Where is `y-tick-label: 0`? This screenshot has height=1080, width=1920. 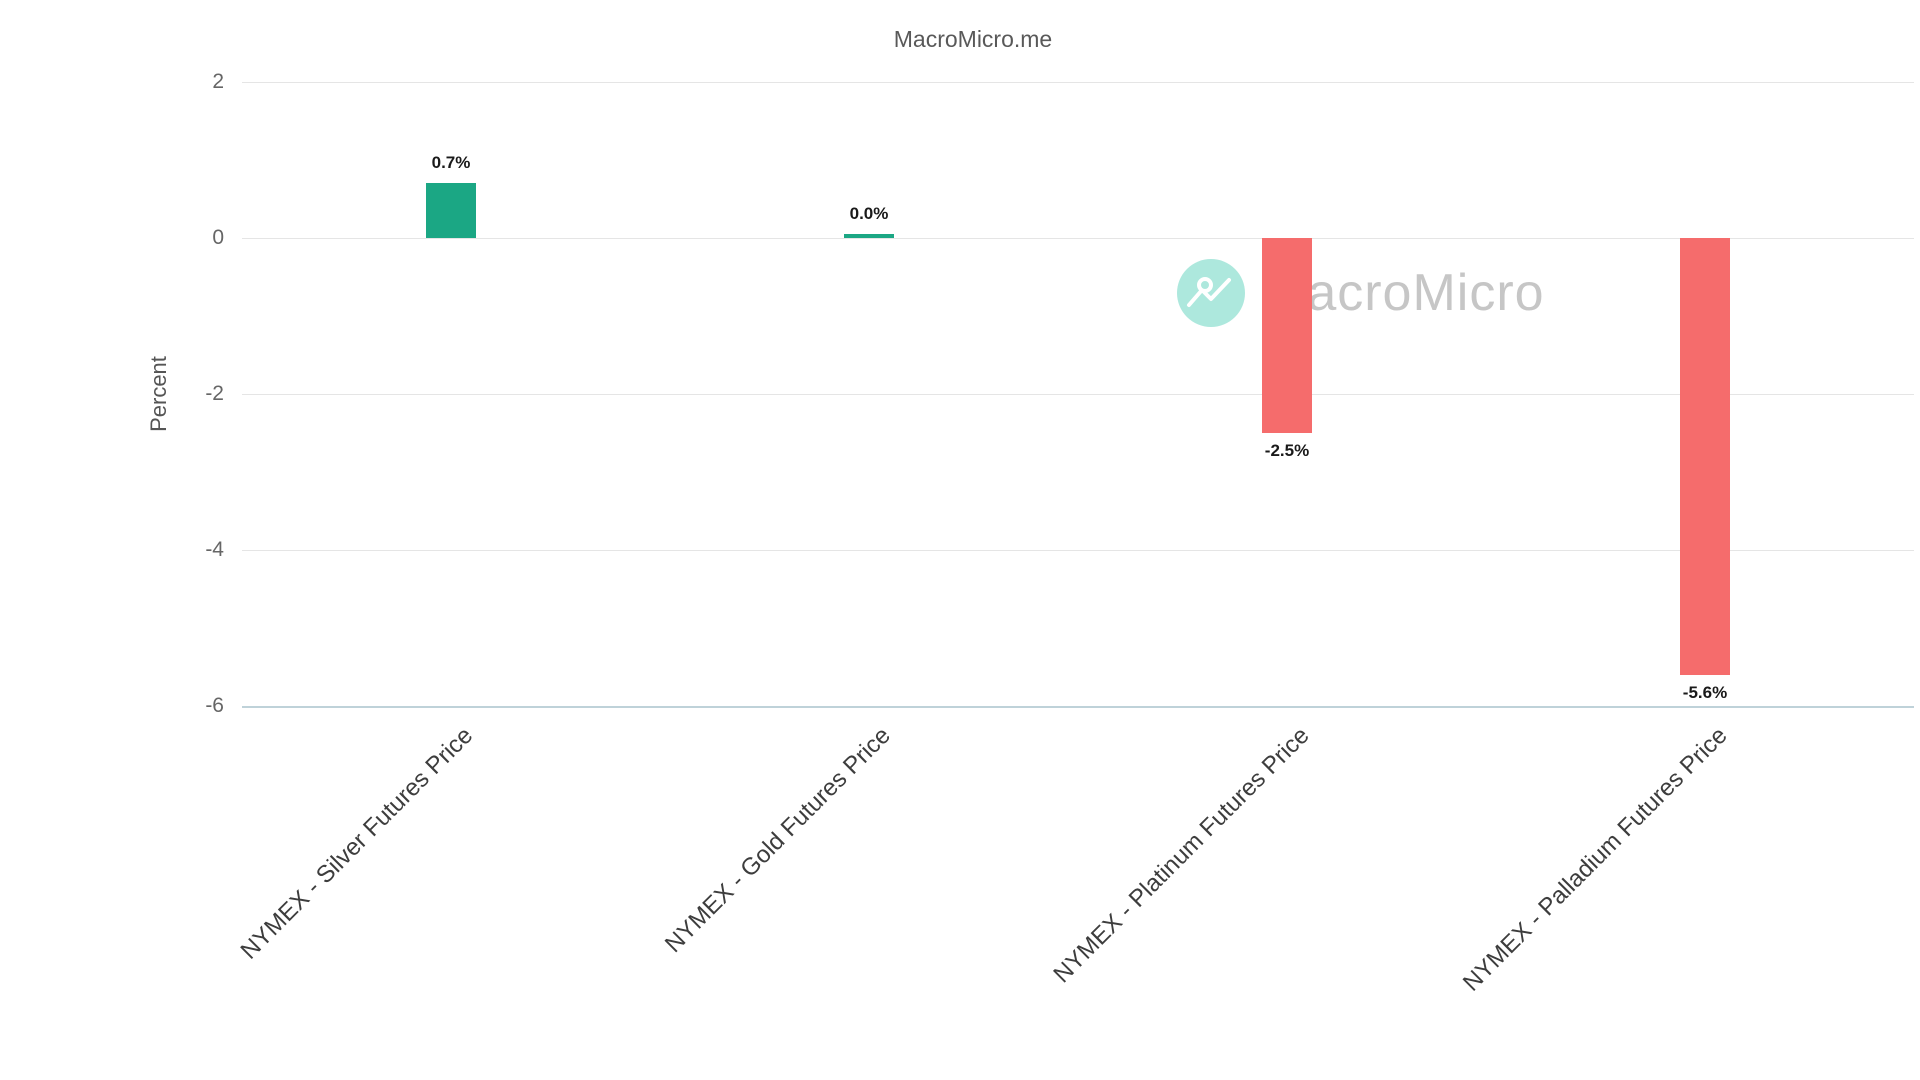 y-tick-label: 0 is located at coordinates (218, 237).